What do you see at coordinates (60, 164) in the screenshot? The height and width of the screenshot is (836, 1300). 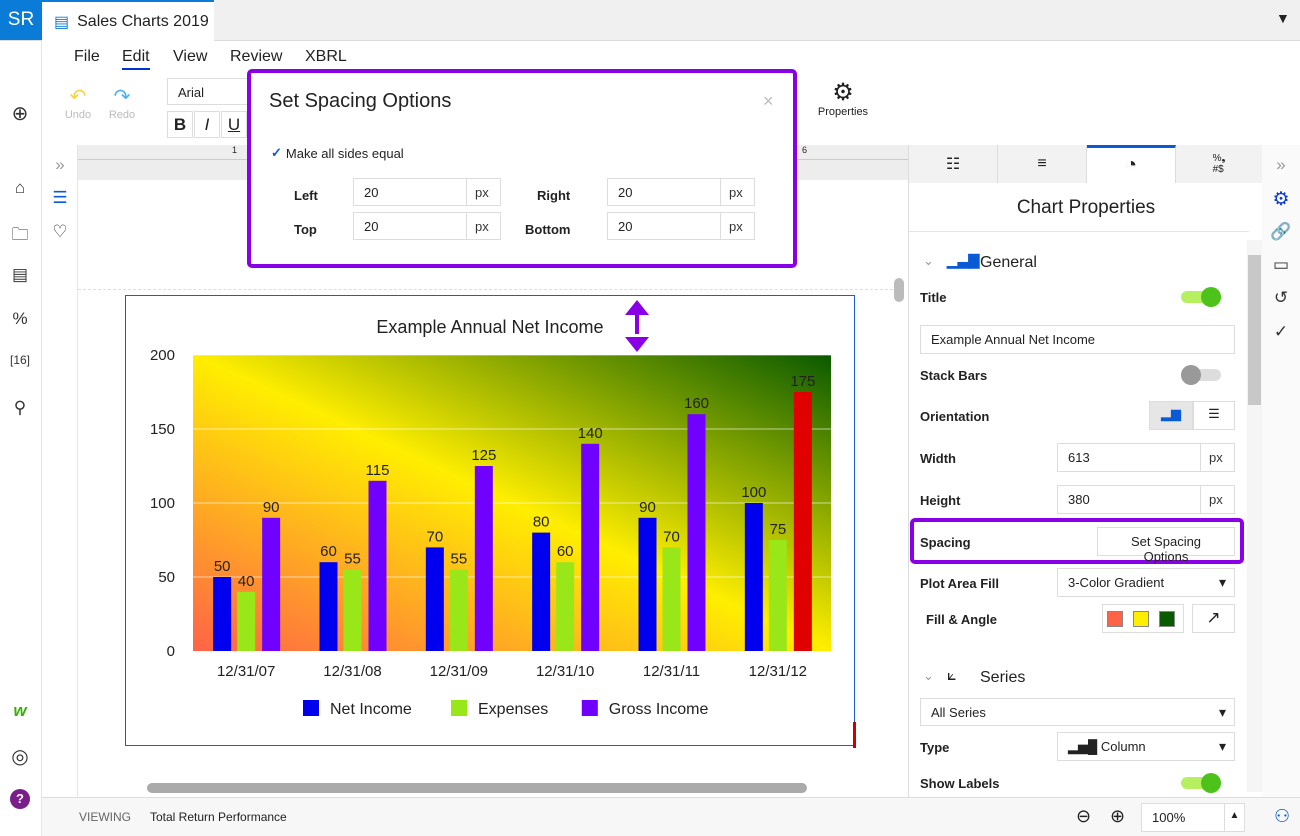 I see `expand-icon: »` at bounding box center [60, 164].